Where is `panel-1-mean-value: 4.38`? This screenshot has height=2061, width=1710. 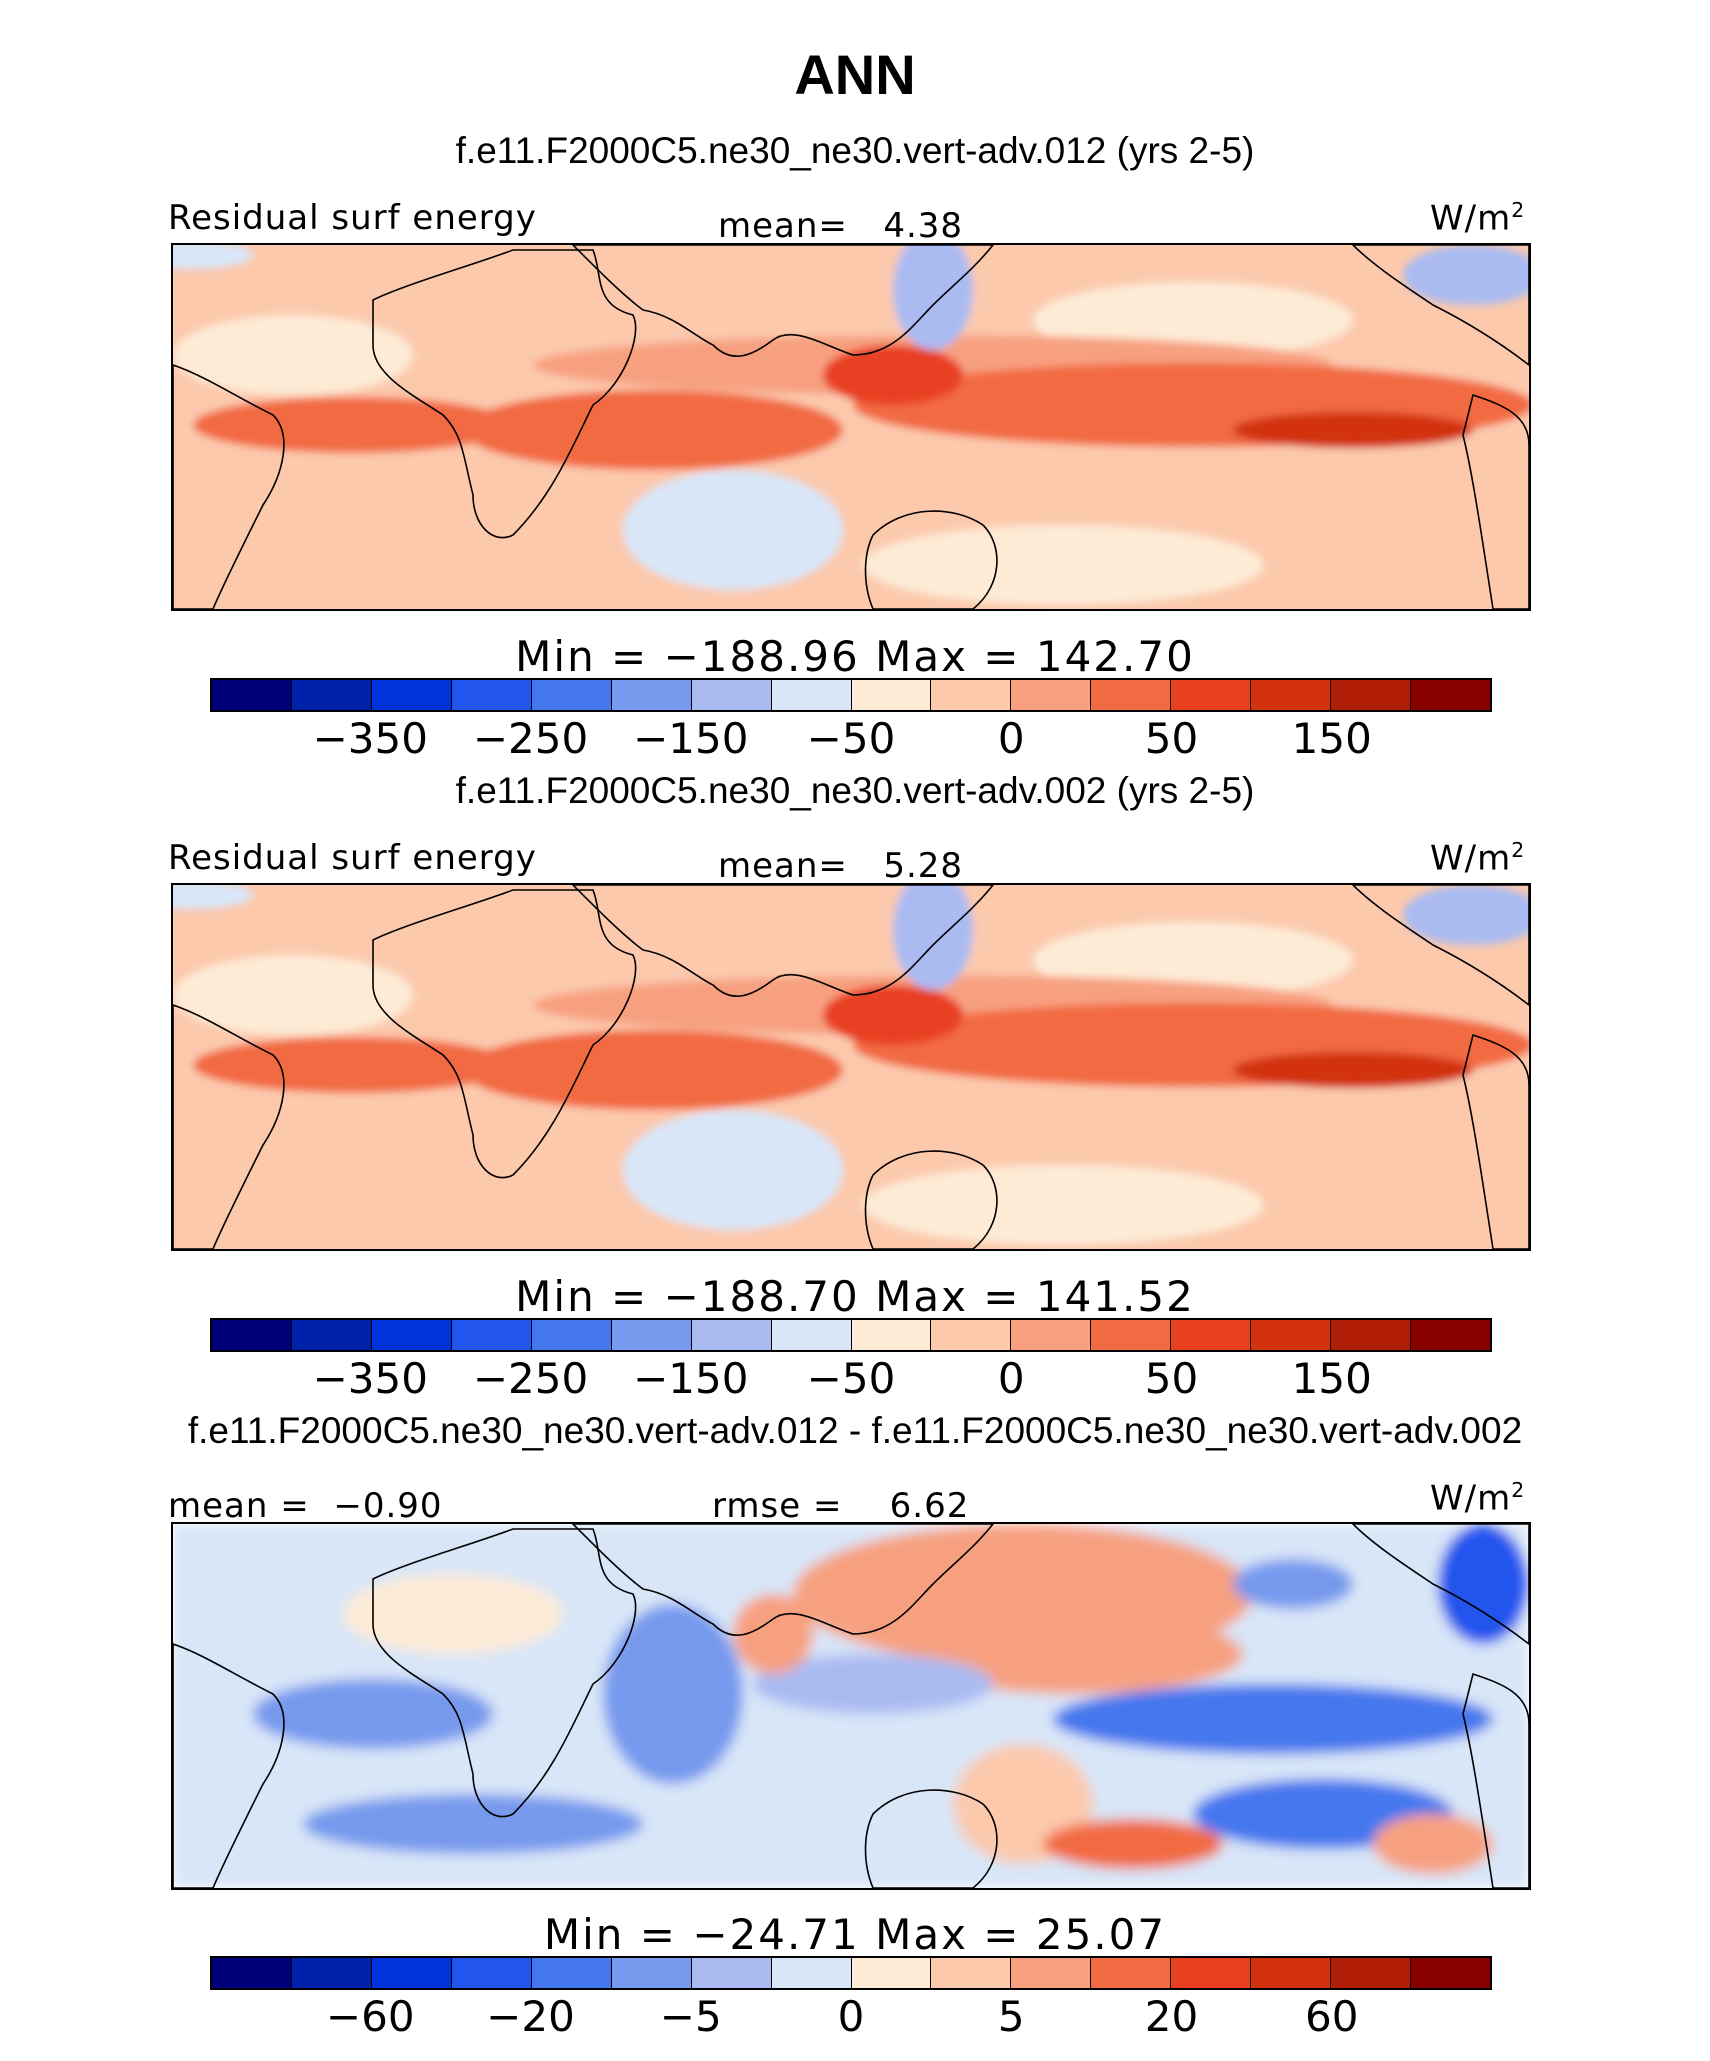 panel-1-mean-value: 4.38 is located at coordinates (923, 226).